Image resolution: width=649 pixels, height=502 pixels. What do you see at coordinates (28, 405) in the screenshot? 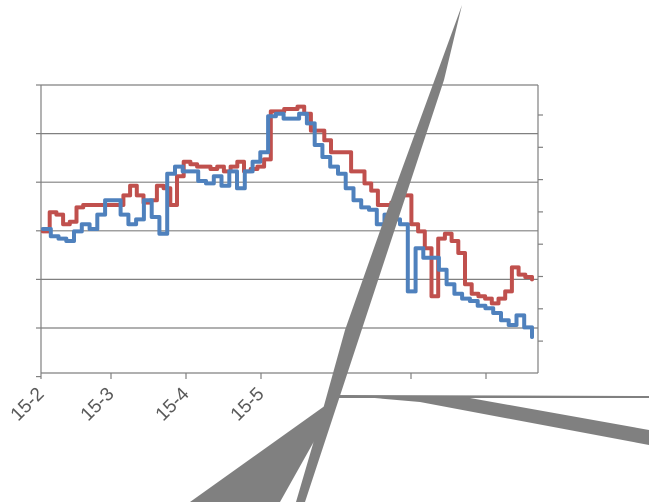
I see `x-tick-label: 15-2` at bounding box center [28, 405].